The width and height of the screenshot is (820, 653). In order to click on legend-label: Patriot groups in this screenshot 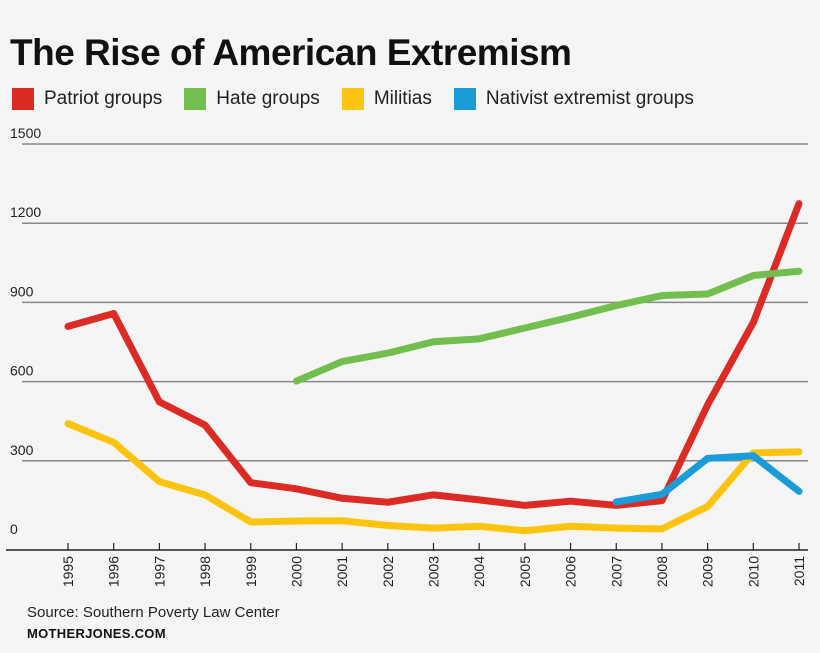, I will do `click(103, 98)`.